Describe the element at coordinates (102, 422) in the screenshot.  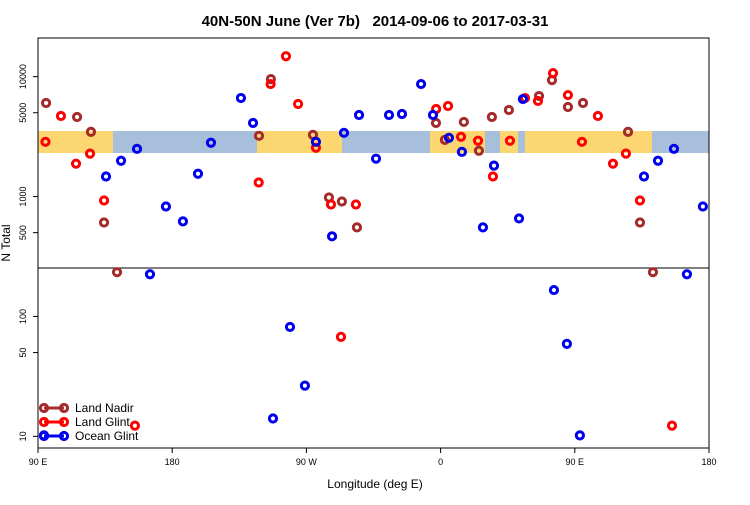
I see `legend-label: Land Glint` at that location.